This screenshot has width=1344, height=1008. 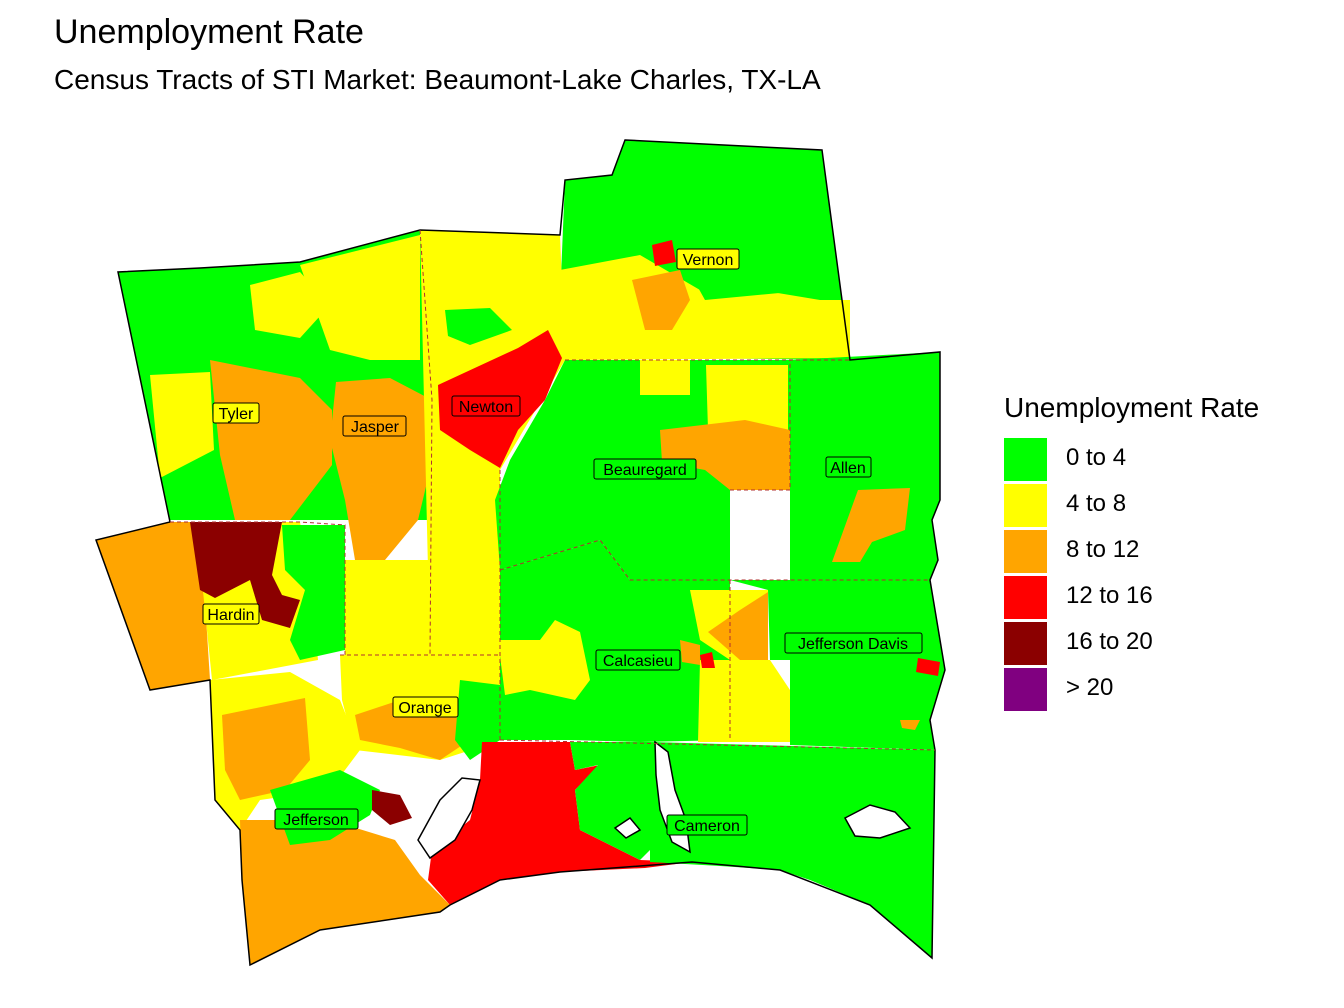 I want to click on tract-beauregard-orange, so click(x=725, y=455).